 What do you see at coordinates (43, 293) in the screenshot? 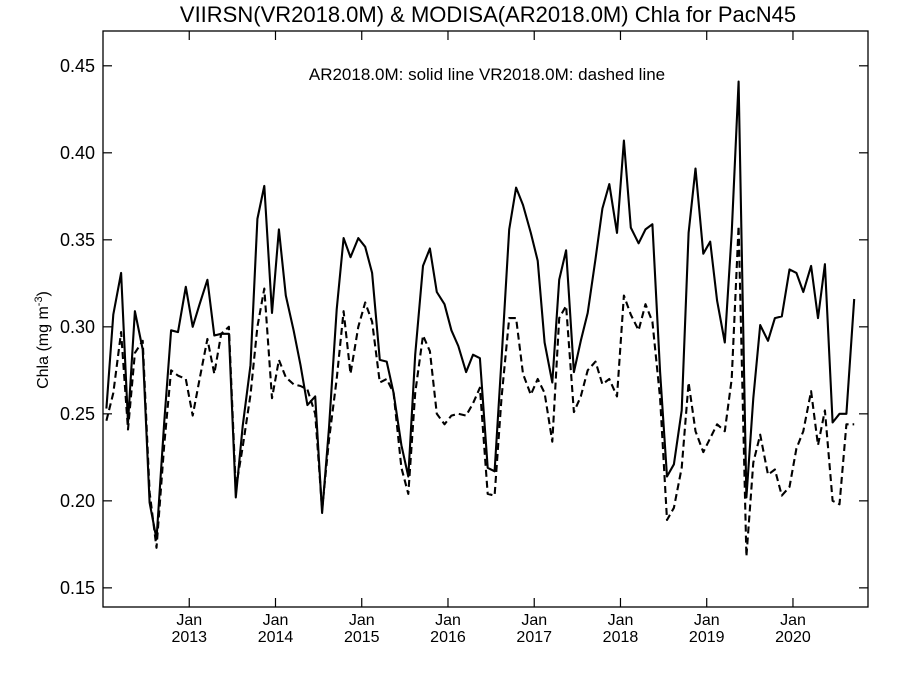
I see `y-axis-label-close: )` at bounding box center [43, 293].